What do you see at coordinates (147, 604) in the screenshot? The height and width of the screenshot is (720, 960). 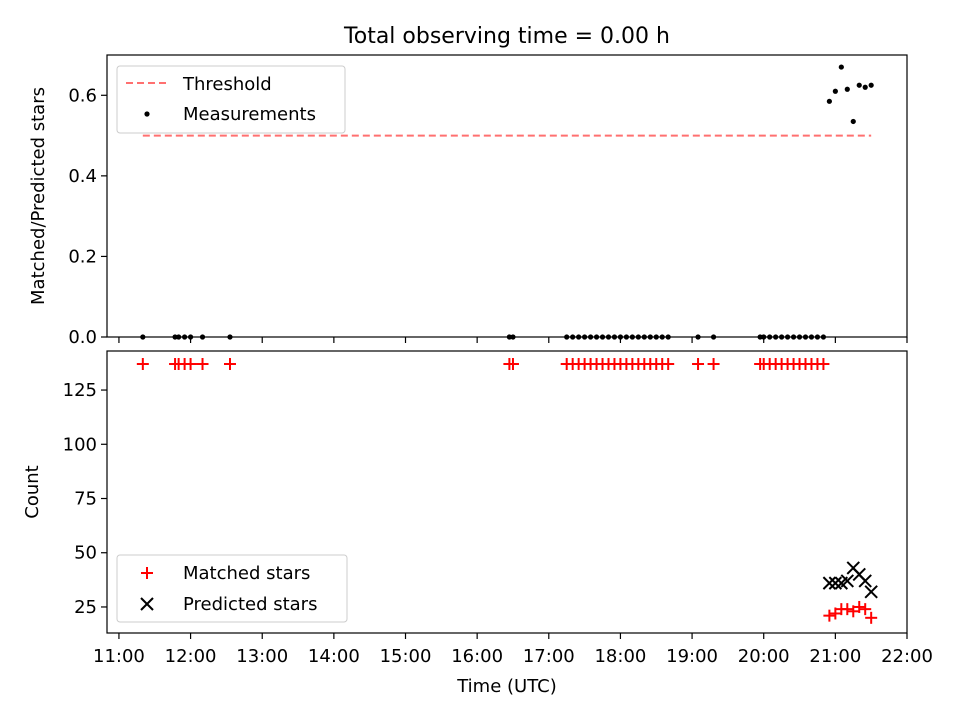 I see `legend-predicted-swatch` at bounding box center [147, 604].